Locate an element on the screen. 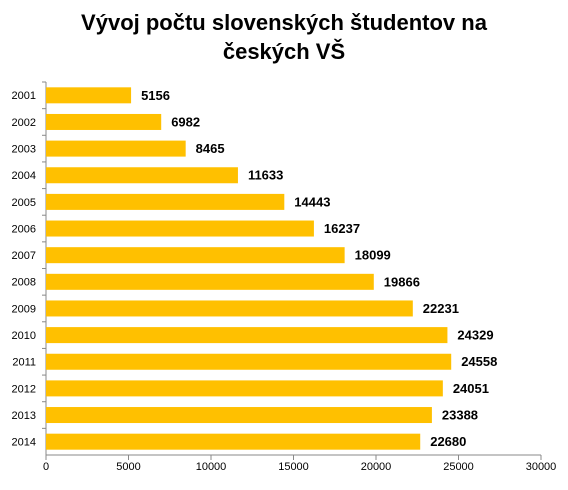 The image size is (568, 490). value-label: 14443 is located at coordinates (312, 201).